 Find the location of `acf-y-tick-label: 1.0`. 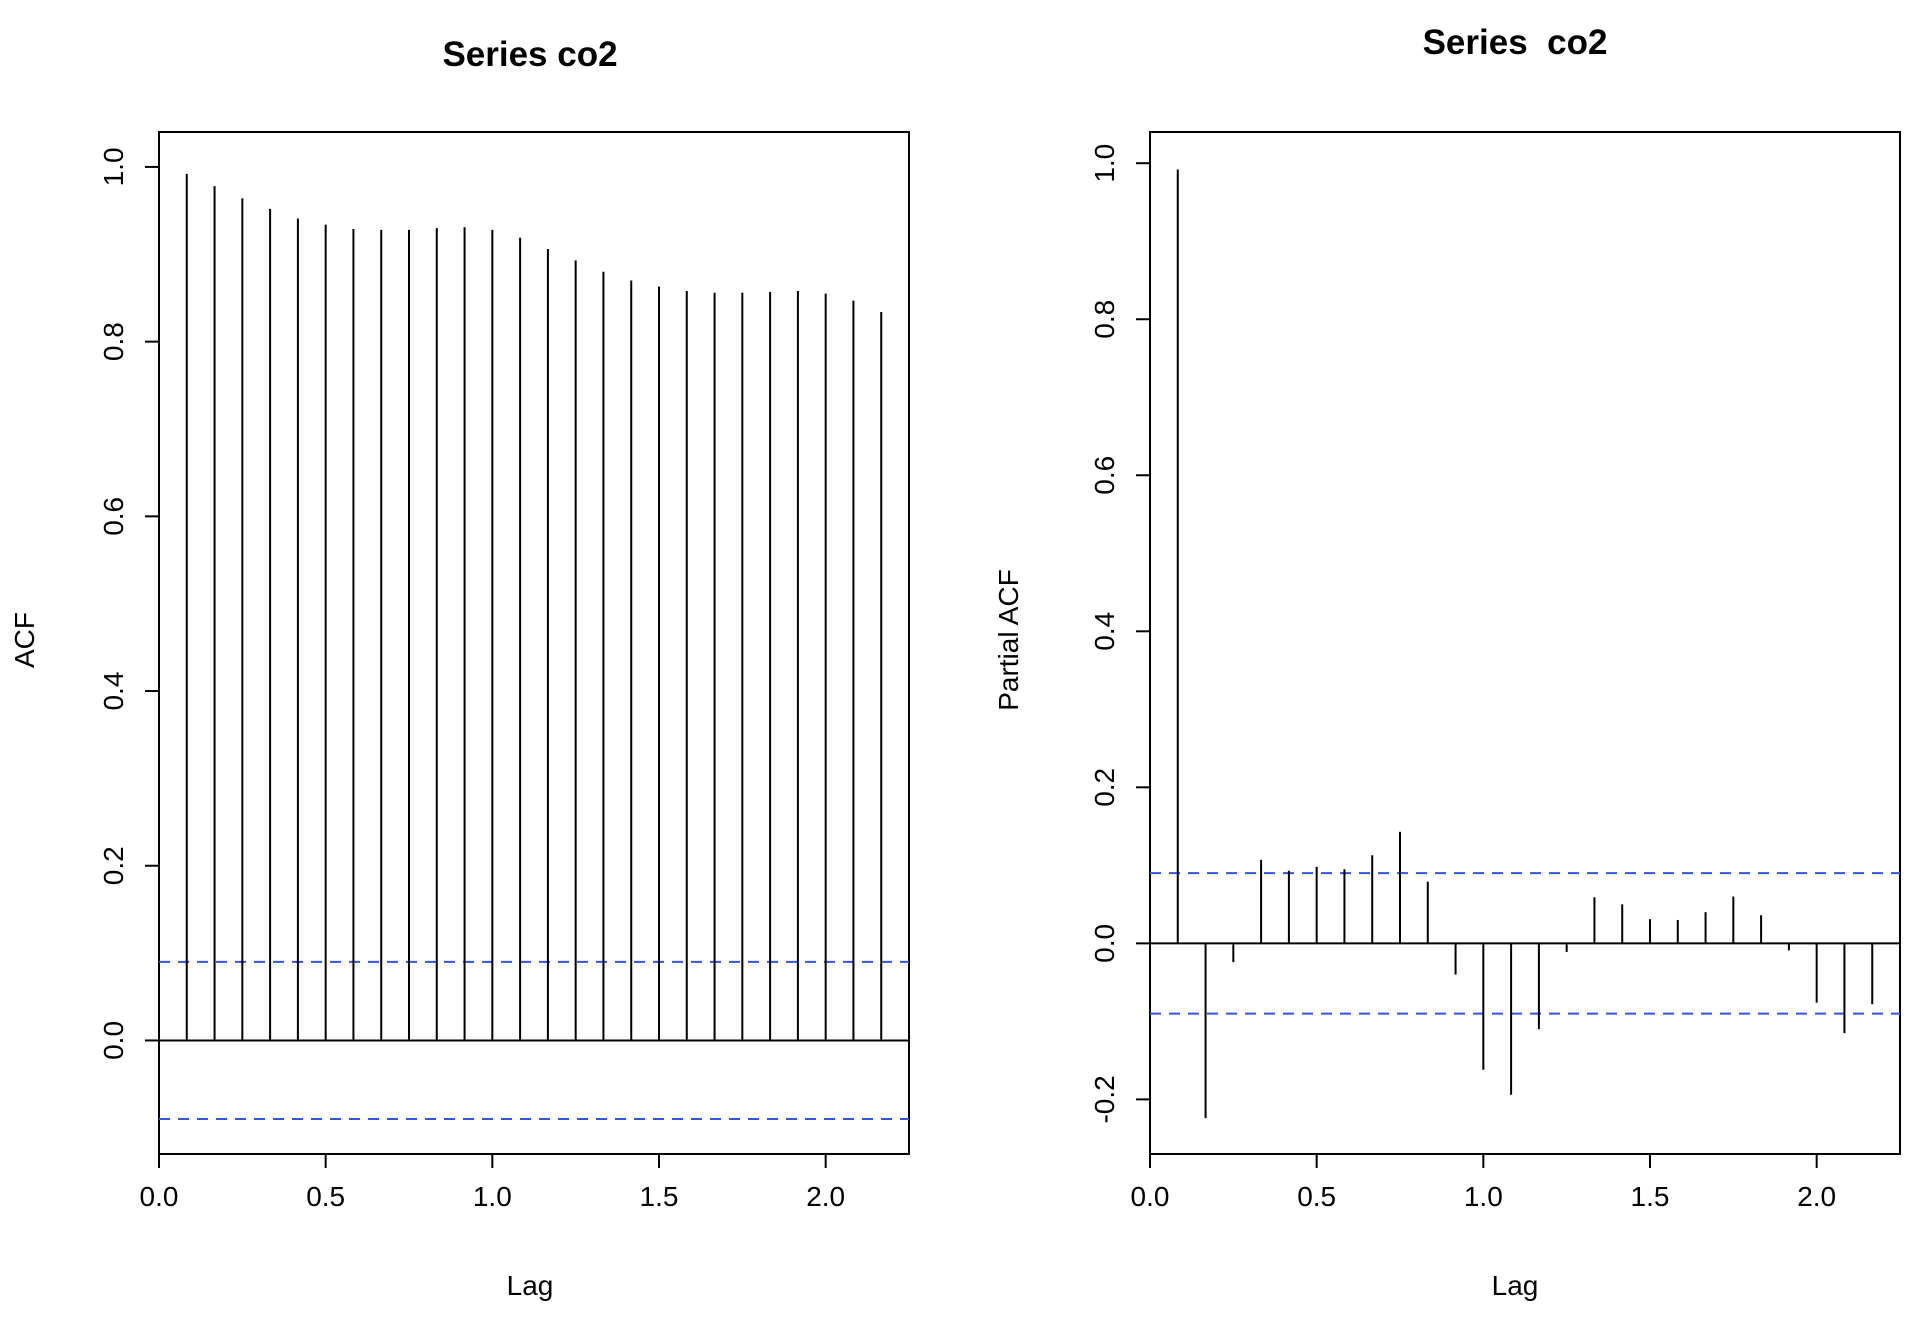

acf-y-tick-label: 1.0 is located at coordinates (113, 166).